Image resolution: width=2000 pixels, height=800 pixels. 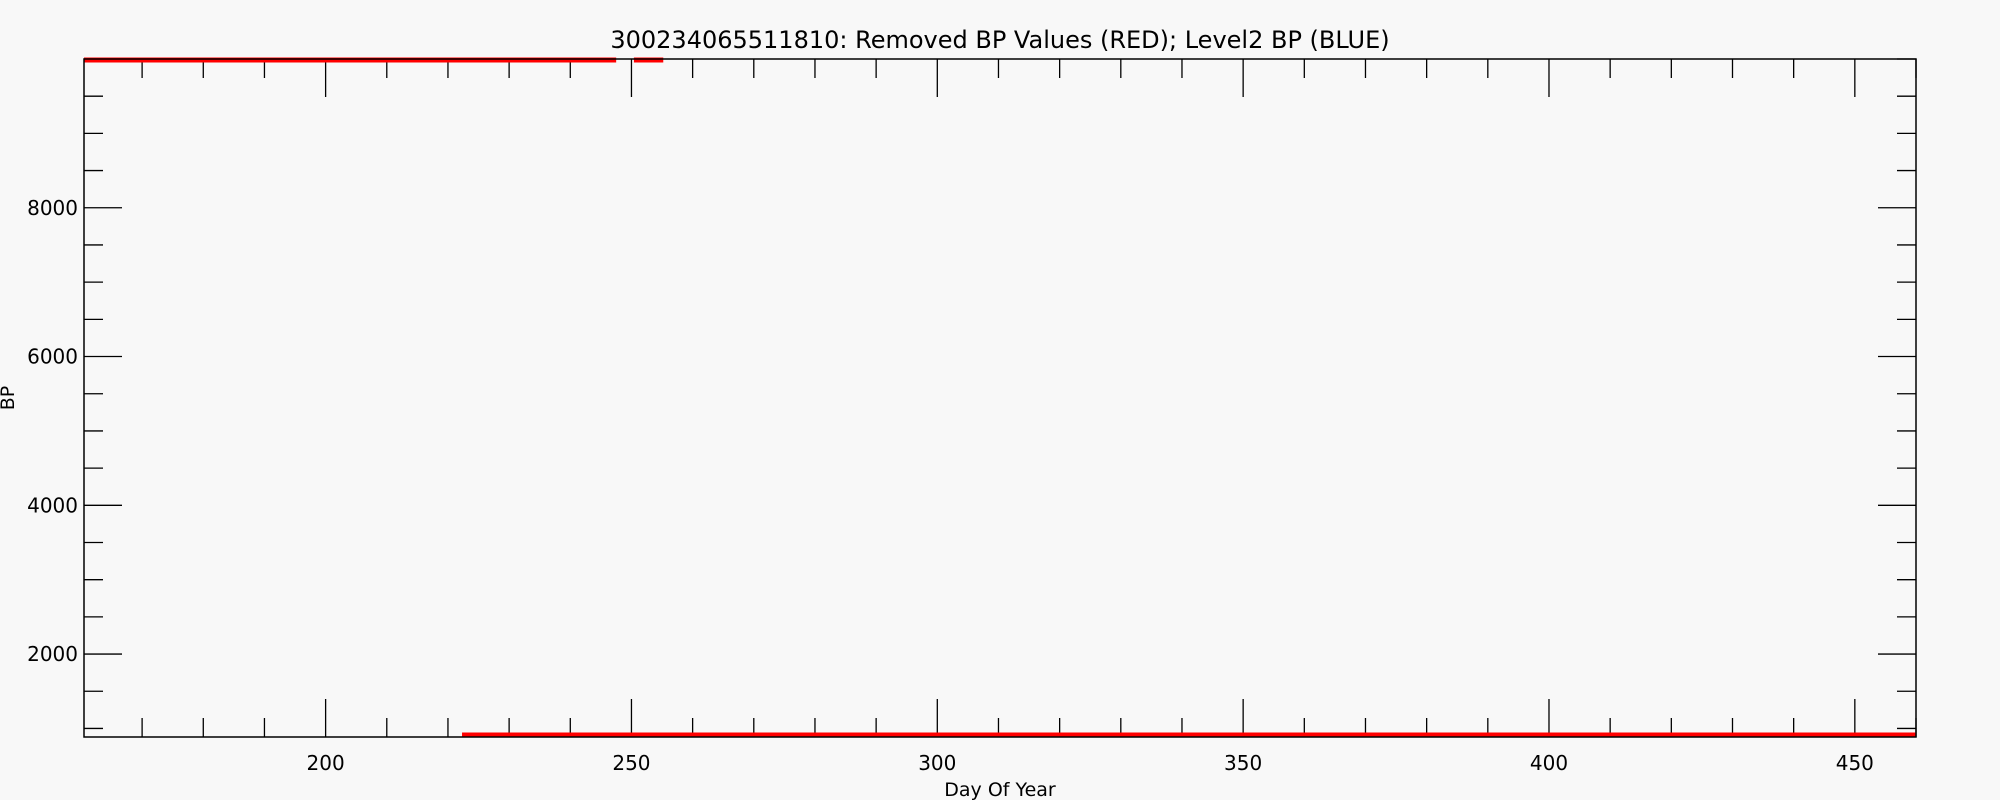 What do you see at coordinates (631, 763) in the screenshot?
I see `x-tick-label: 250` at bounding box center [631, 763].